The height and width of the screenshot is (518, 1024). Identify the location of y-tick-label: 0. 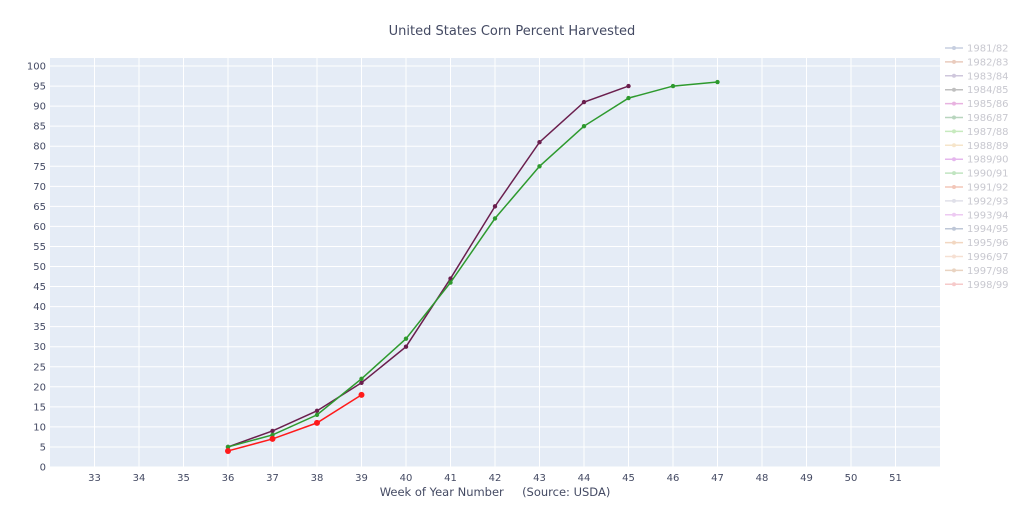
(43, 468).